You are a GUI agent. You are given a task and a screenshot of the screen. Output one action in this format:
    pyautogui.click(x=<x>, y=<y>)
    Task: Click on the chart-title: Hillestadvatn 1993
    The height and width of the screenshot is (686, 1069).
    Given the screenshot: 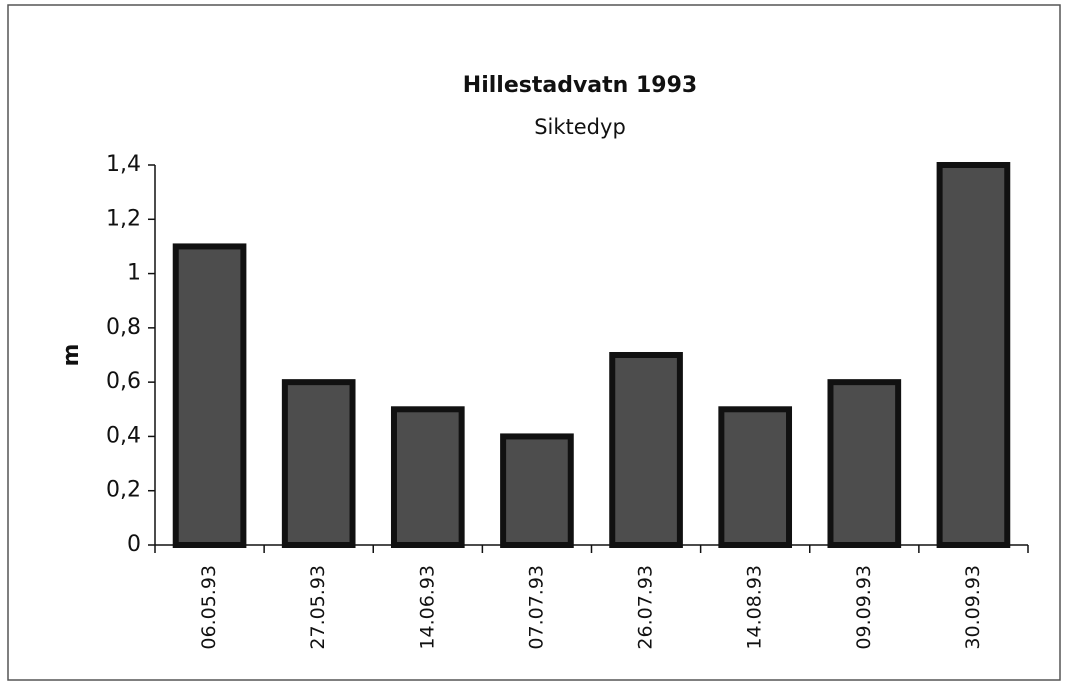 What is the action you would take?
    pyautogui.click(x=580, y=85)
    